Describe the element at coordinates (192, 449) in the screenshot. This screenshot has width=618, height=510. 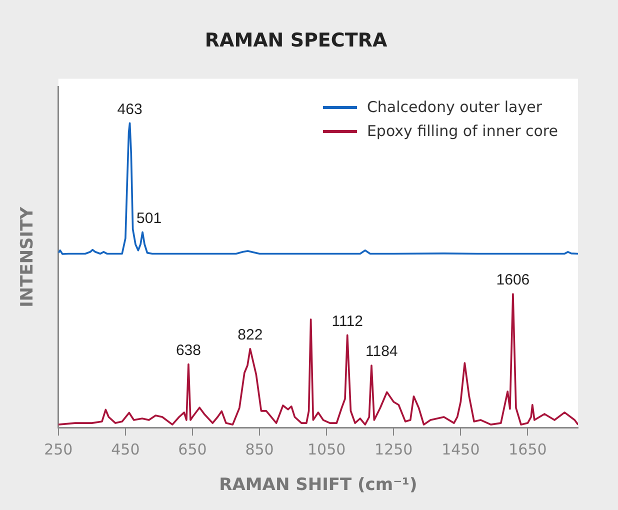
I see `x-tick-label: 650` at that location.